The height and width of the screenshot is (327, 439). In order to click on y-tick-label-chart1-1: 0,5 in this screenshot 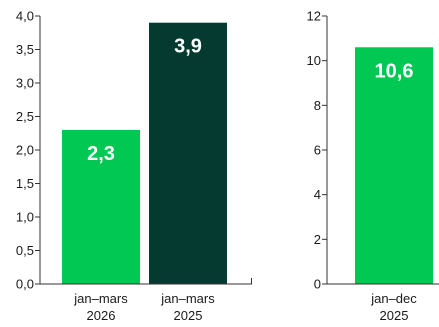, I will do `click(25, 250)`.